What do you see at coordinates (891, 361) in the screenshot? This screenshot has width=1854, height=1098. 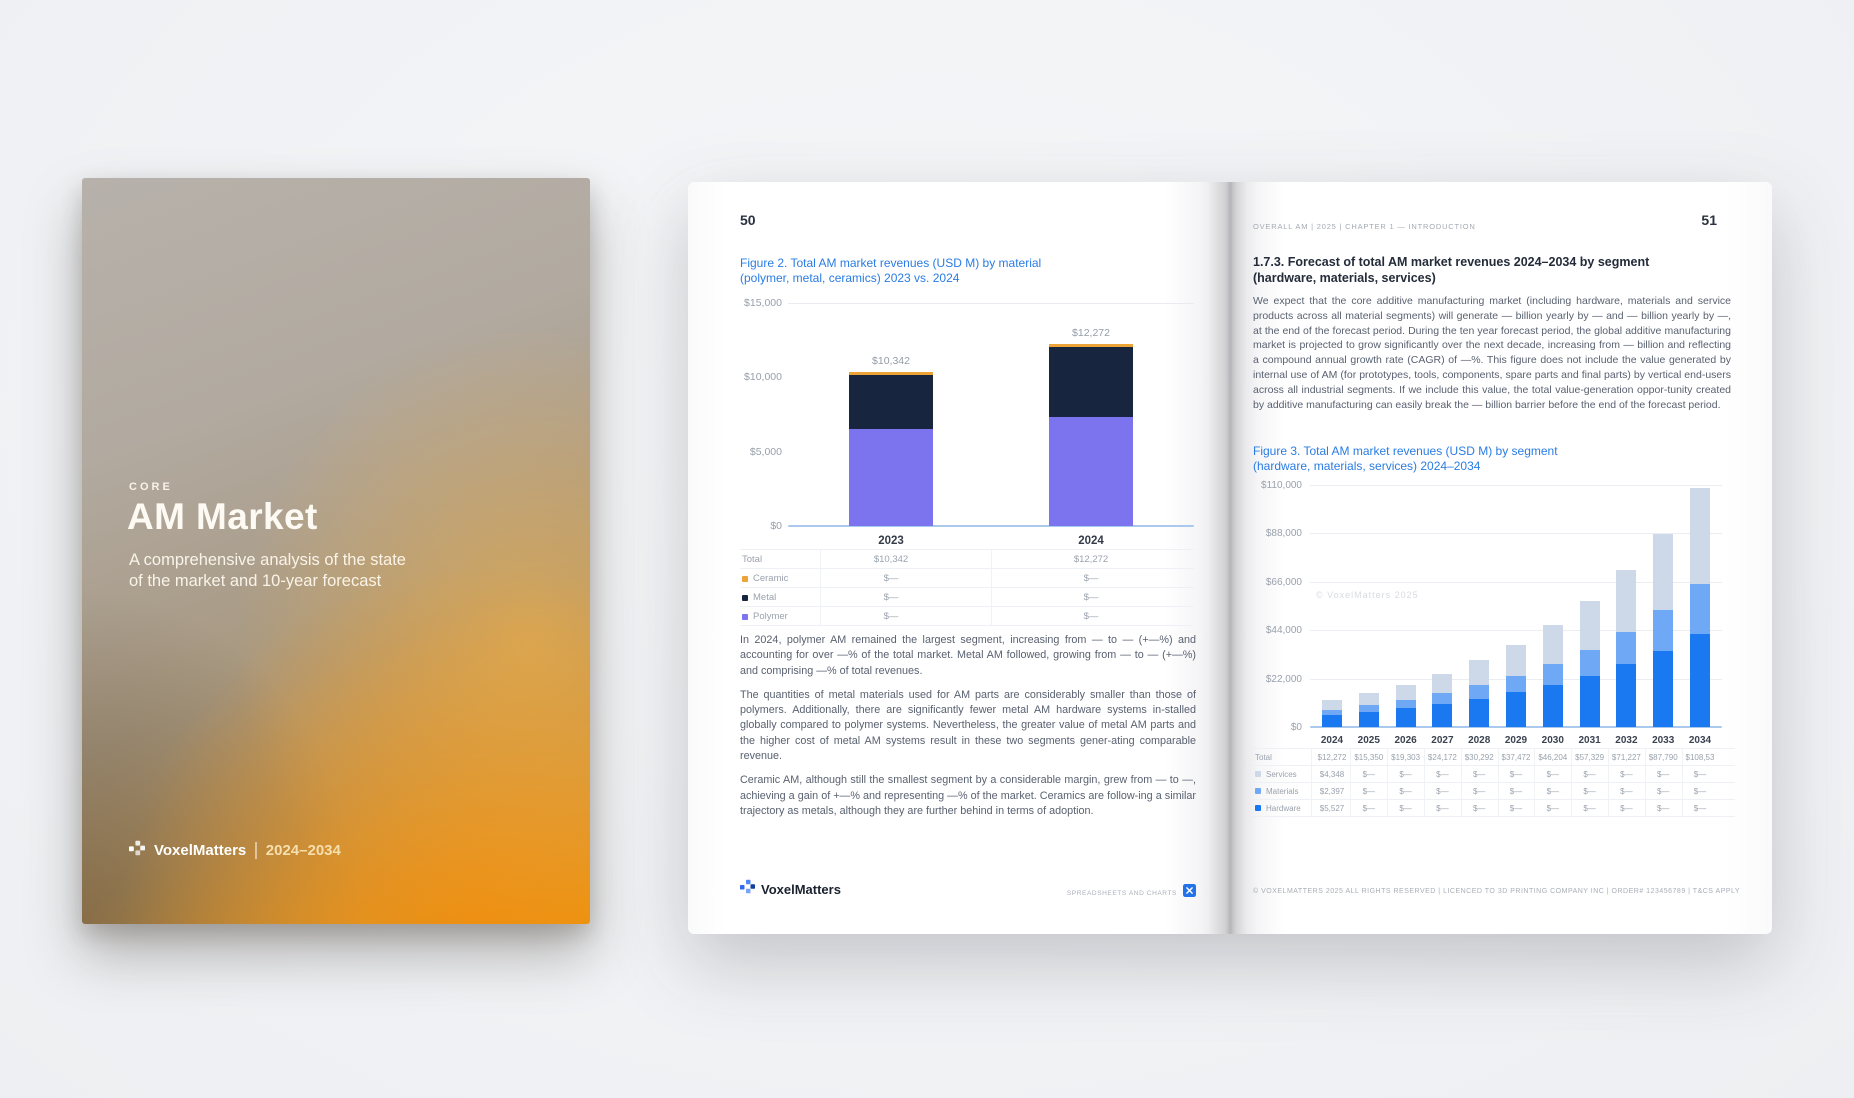 I see `bar-total-label: $10,342` at bounding box center [891, 361].